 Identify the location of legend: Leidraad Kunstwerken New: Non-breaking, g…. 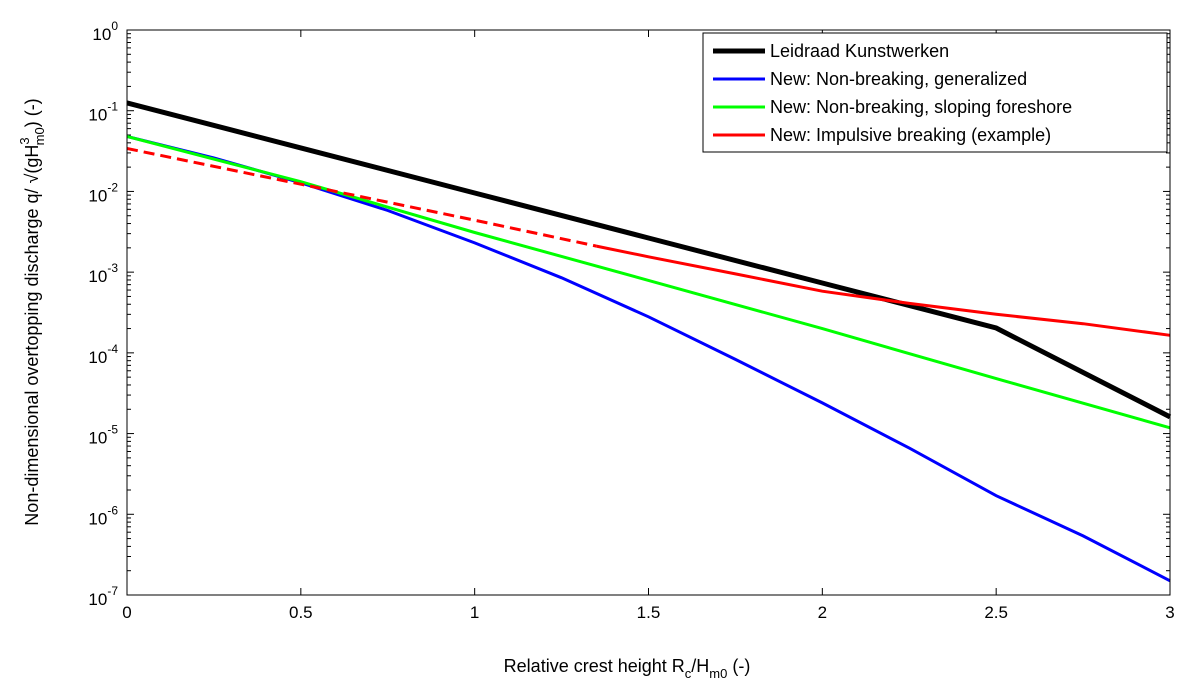
(935, 92).